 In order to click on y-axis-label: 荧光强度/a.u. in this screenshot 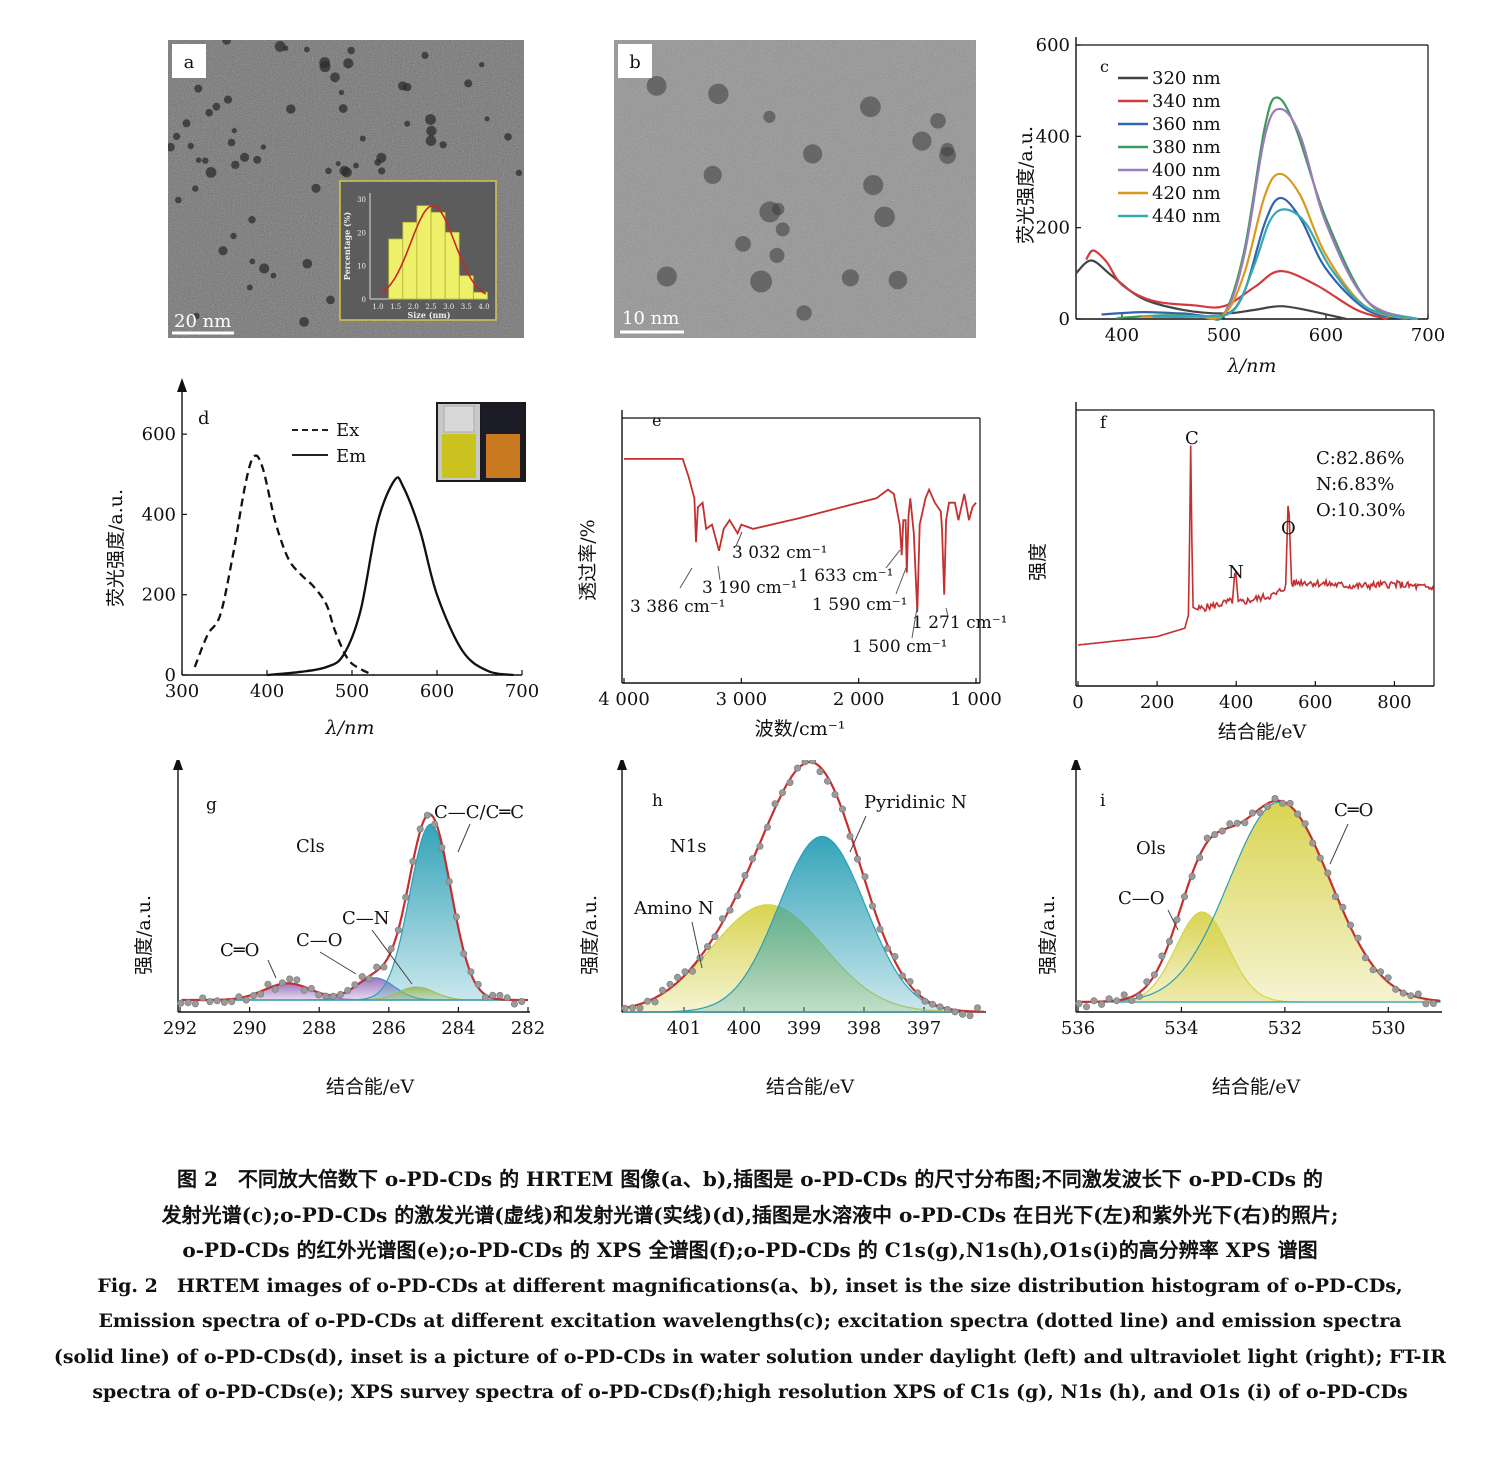, I will do `click(116, 548)`.